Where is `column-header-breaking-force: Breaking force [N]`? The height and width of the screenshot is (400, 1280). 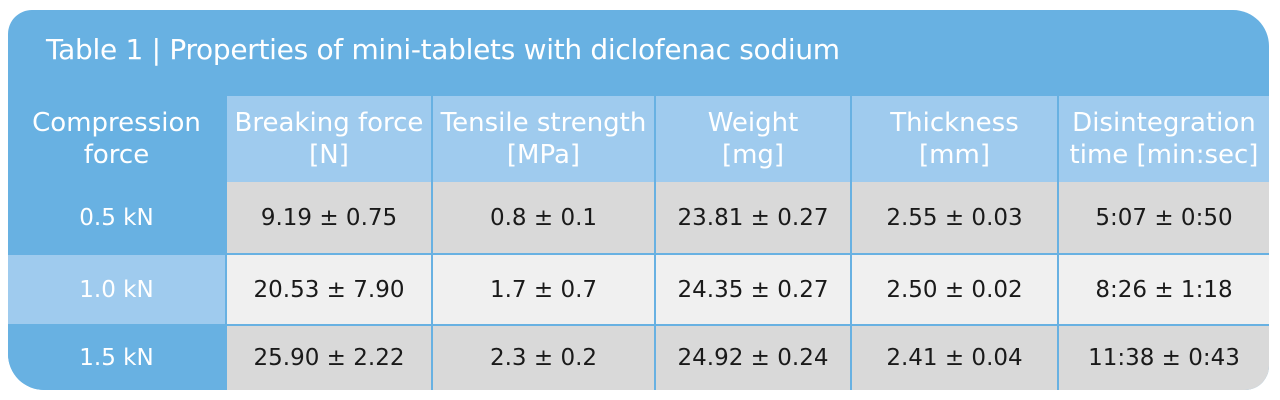
column-header-breaking-force: Breaking force [N] is located at coordinates (329, 139).